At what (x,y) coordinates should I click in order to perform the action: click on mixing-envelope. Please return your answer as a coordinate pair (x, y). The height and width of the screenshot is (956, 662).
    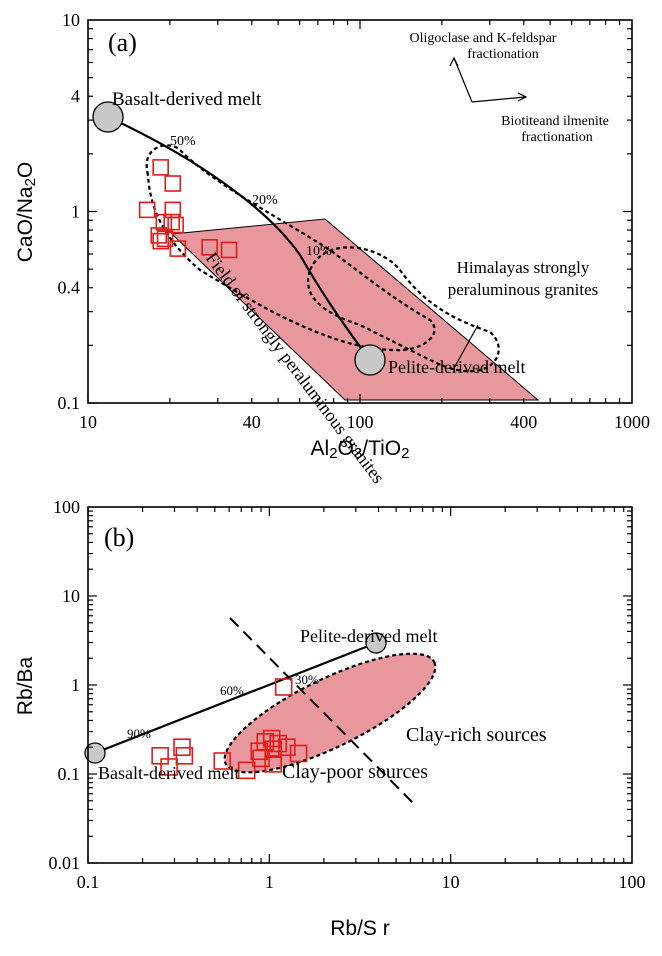
    Looking at the image, I should click on (290, 248).